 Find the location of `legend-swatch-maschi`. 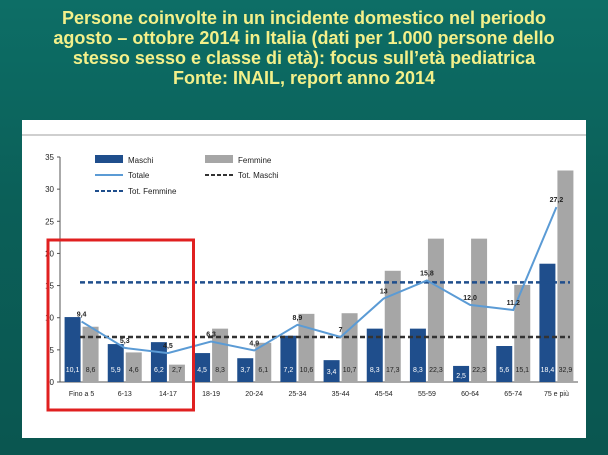

legend-swatch-maschi is located at coordinates (109, 159).